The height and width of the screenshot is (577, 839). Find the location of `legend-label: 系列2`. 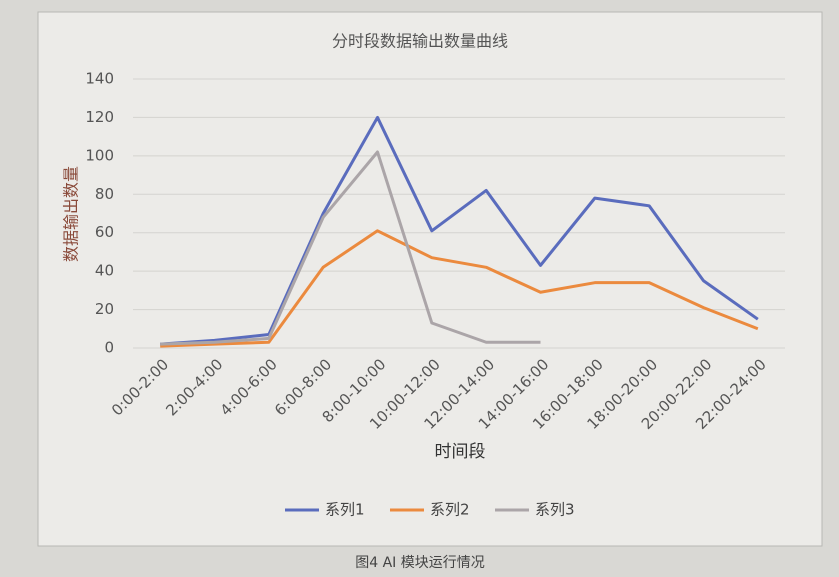

legend-label: 系列2 is located at coordinates (450, 510).